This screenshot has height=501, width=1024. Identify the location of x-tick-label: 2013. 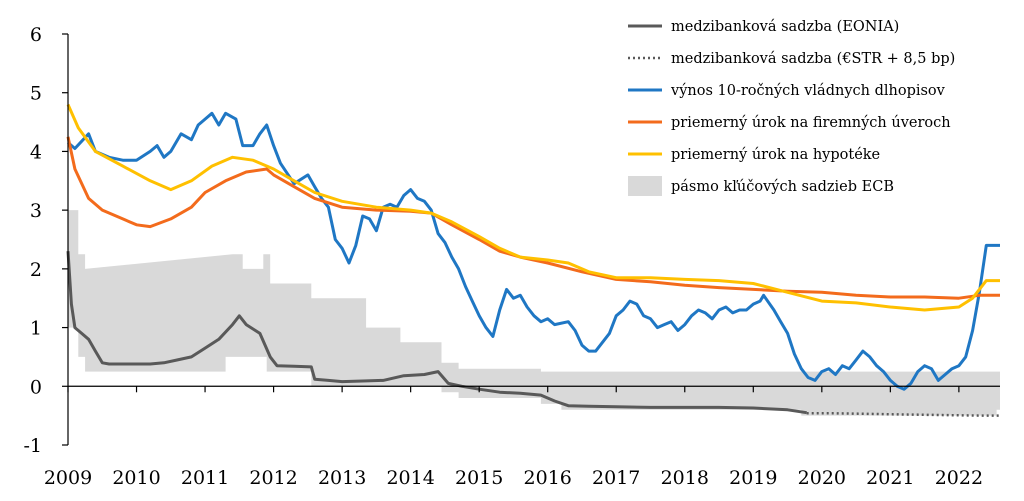
(342, 478).